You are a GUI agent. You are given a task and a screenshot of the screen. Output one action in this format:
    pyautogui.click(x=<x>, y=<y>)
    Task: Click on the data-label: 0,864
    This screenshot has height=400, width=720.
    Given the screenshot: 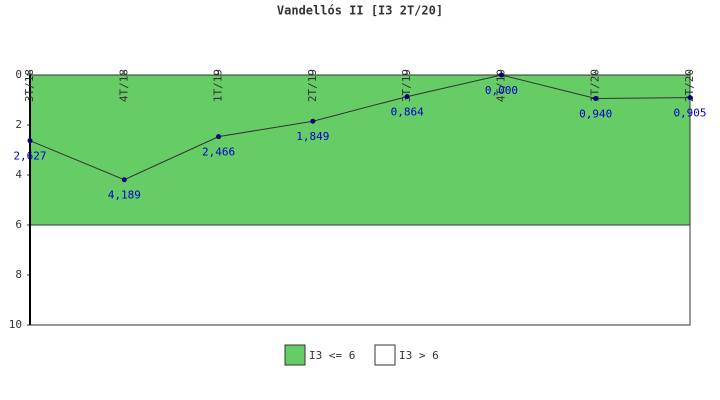 What is the action you would take?
    pyautogui.click(x=407, y=112)
    